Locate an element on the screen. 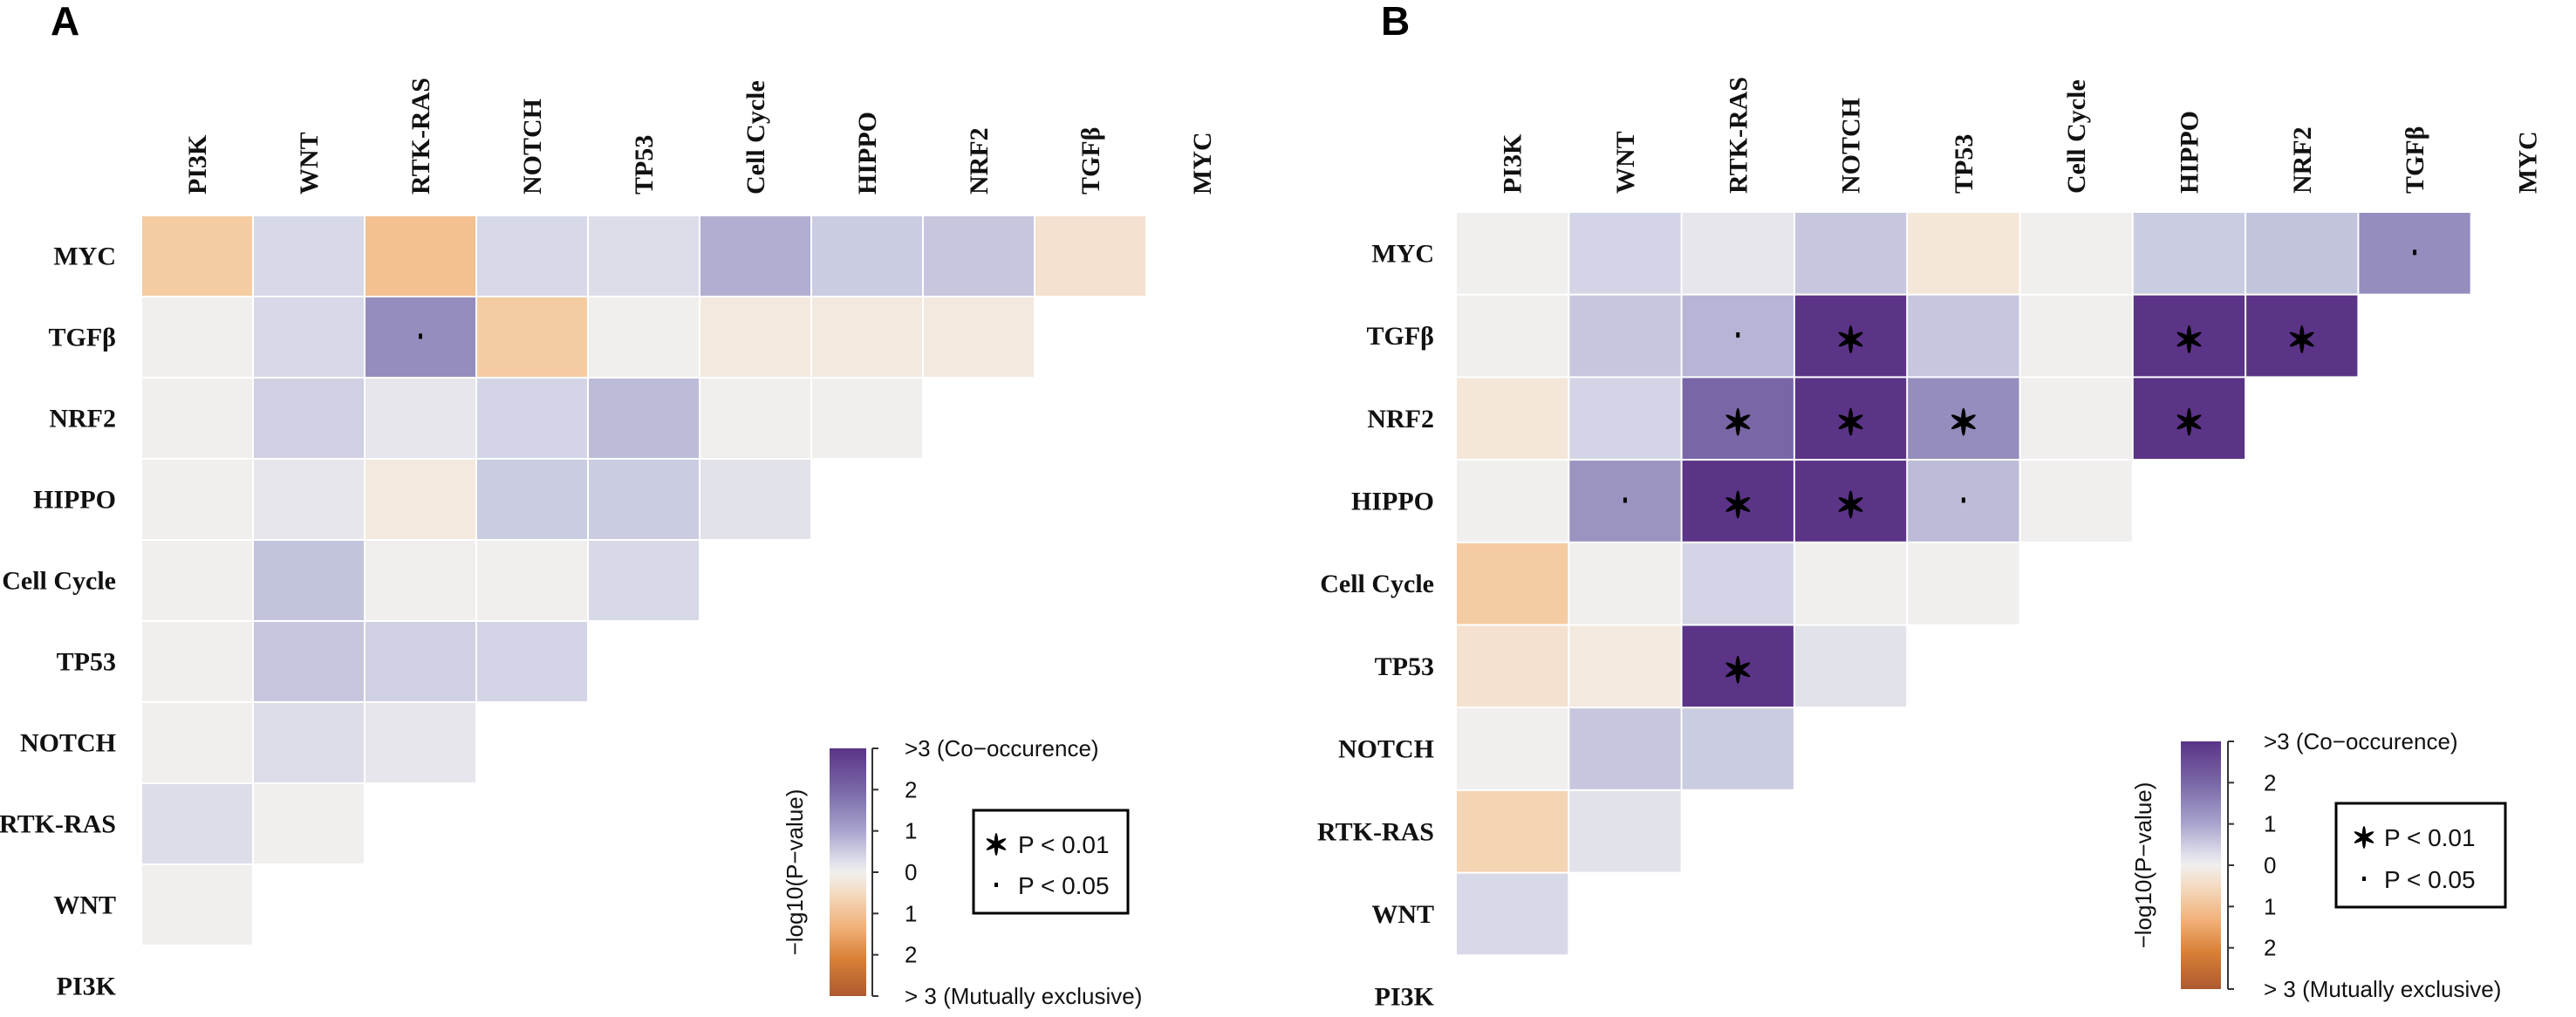 This screenshot has height=1017, width=2576. row-label: Cell Cycle is located at coordinates (59, 582).